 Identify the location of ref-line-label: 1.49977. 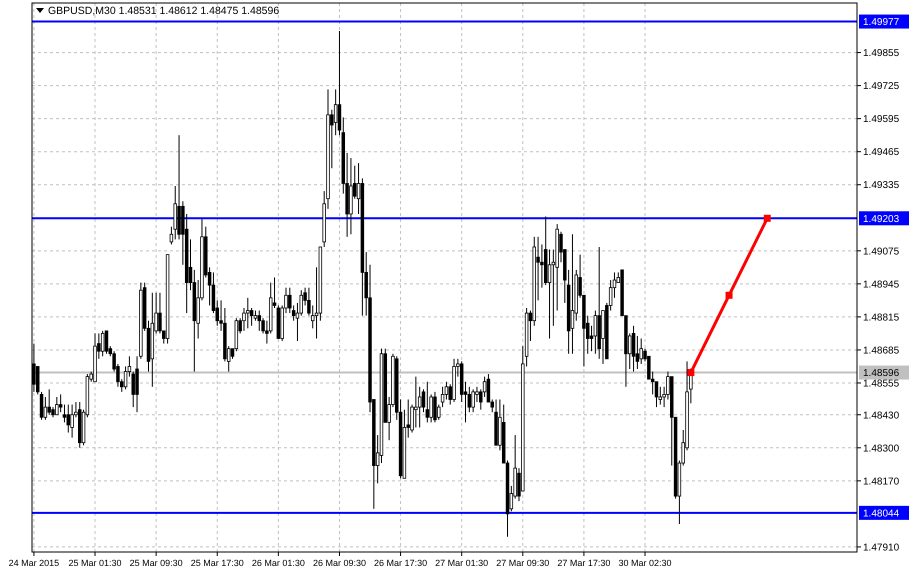
(881, 22).